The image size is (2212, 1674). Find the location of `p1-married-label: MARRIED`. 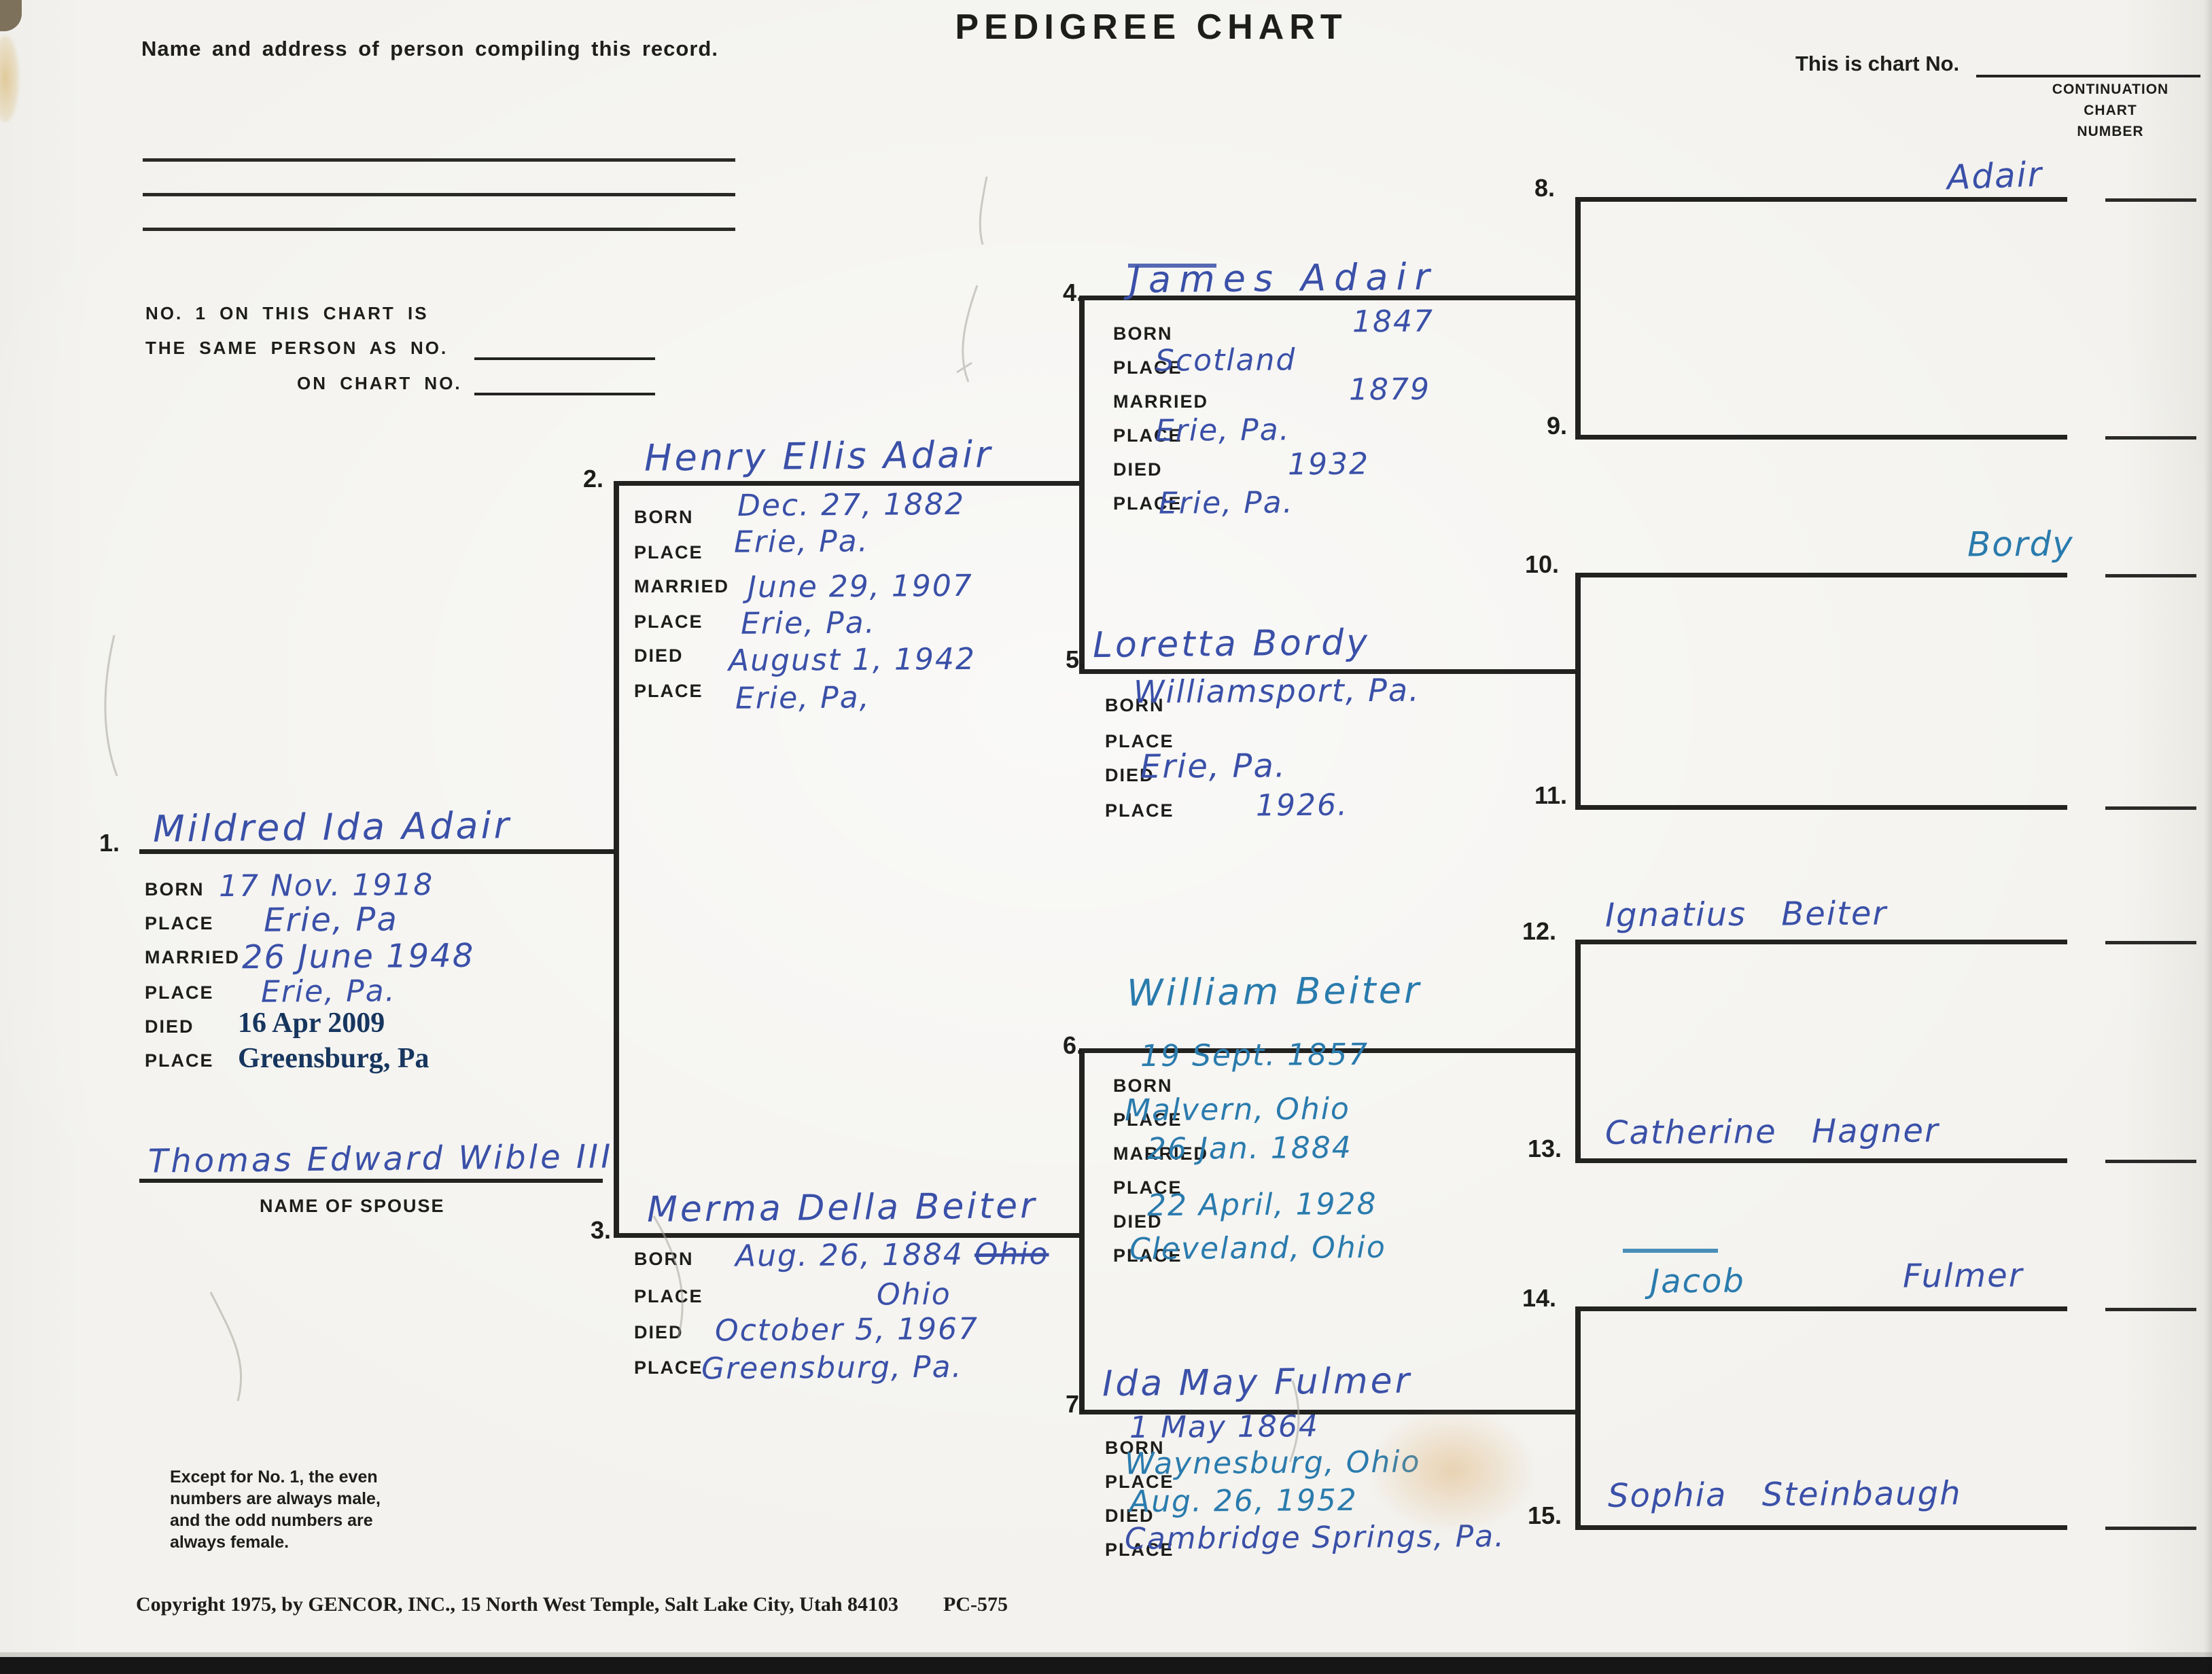

p1-married-label: MARRIED is located at coordinates (193, 957).